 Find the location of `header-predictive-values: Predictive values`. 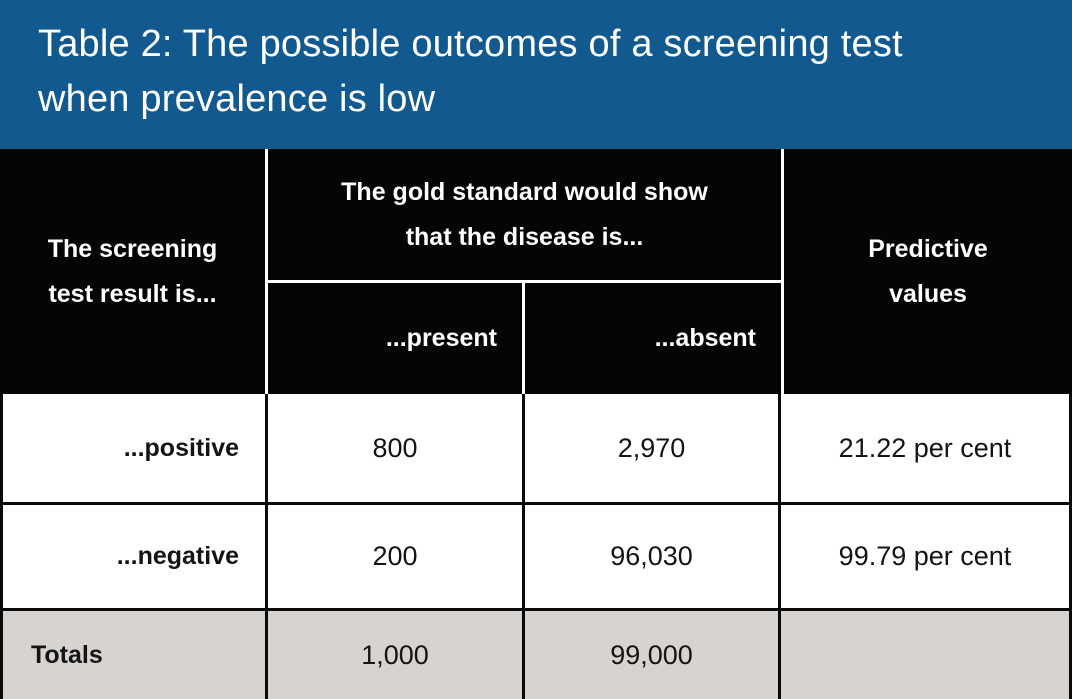

header-predictive-values: Predictive values is located at coordinates (926, 271).